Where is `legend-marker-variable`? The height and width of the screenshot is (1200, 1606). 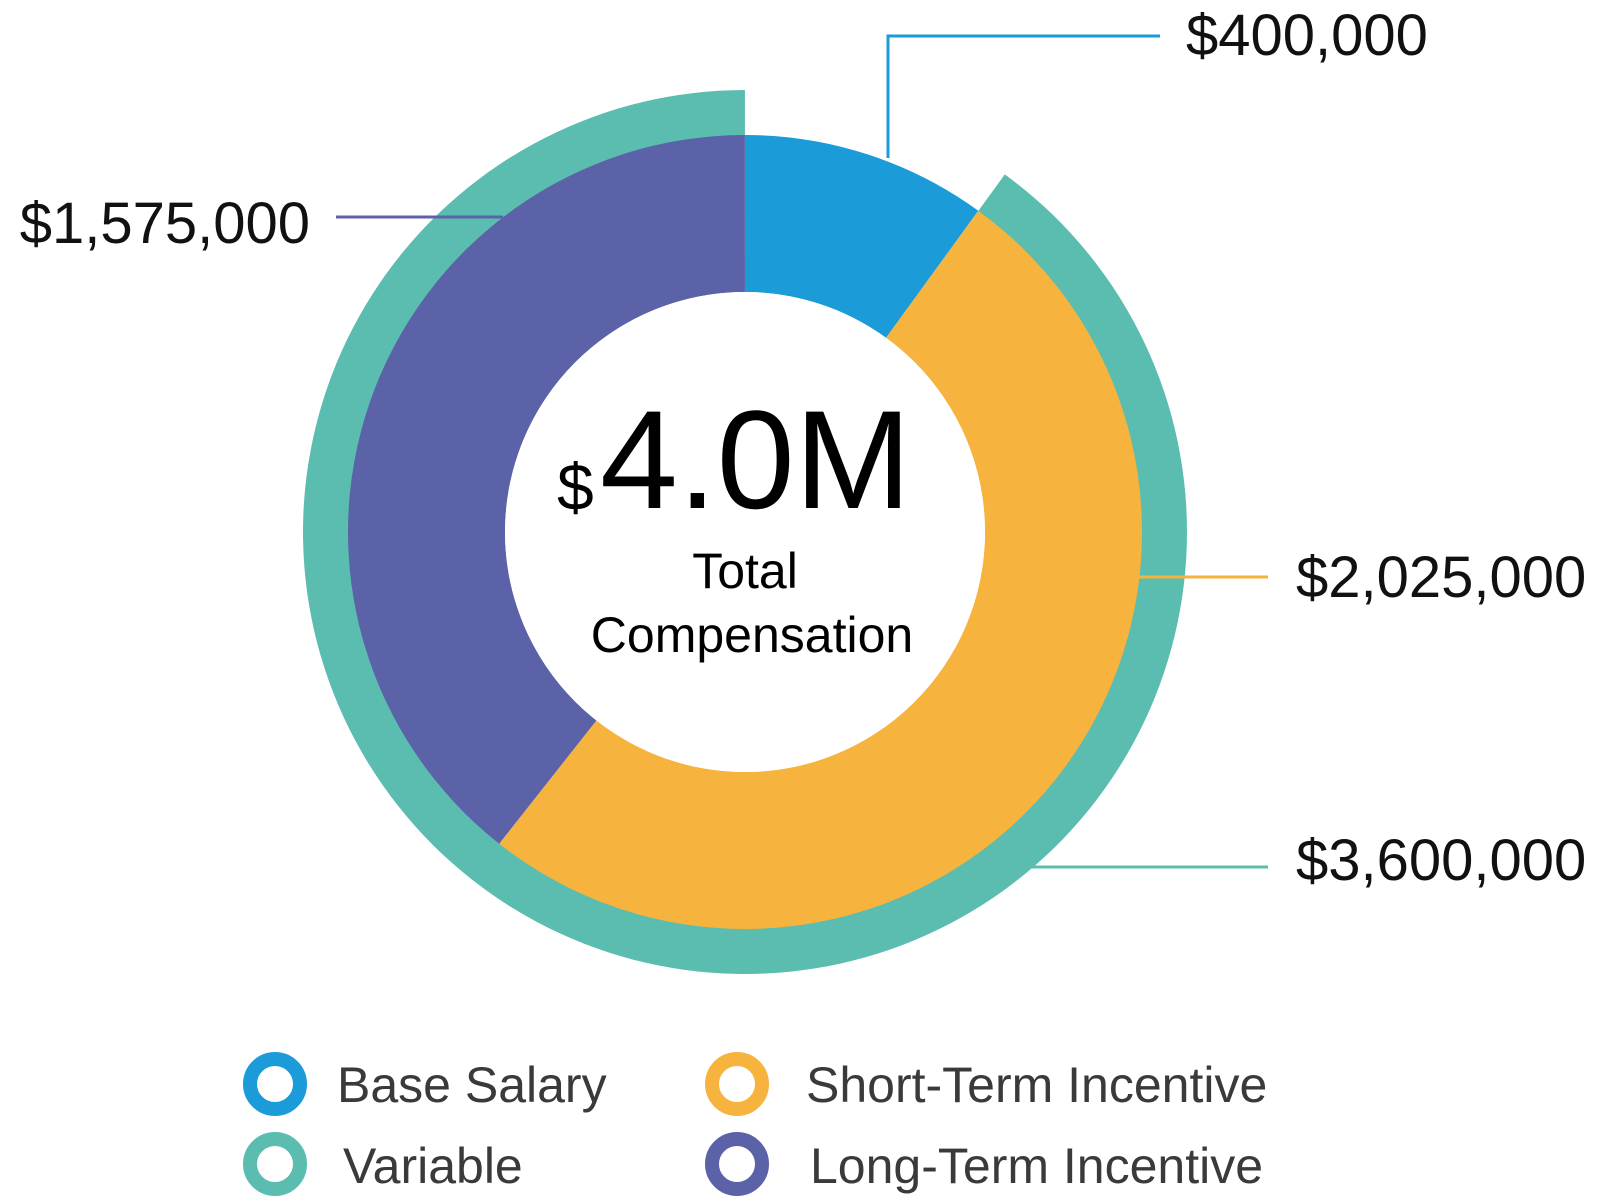
legend-marker-variable is located at coordinates (275, 1164).